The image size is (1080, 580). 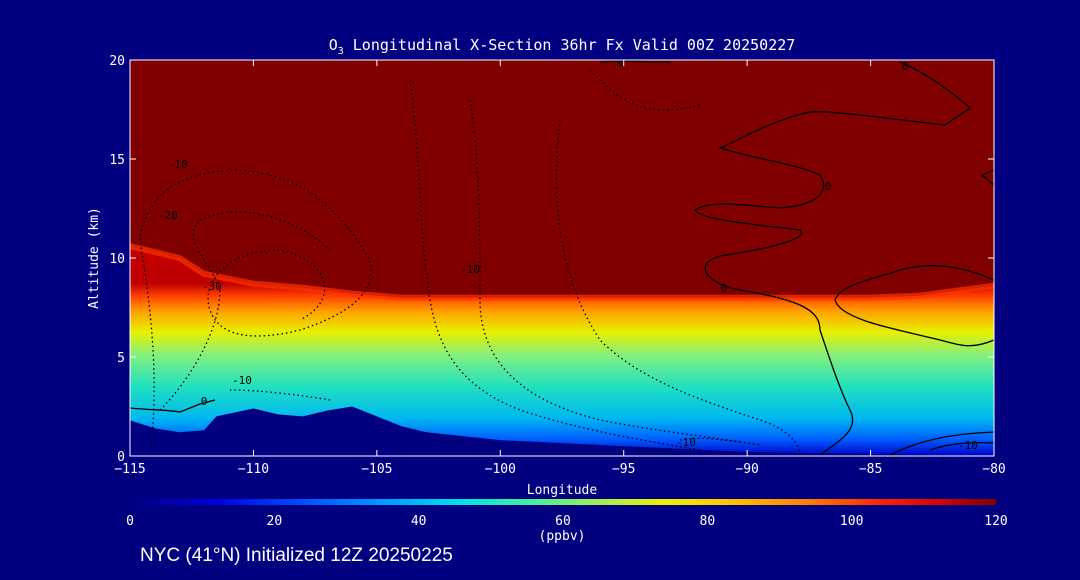 I want to click on x-tick-label: −95, so click(x=623, y=469).